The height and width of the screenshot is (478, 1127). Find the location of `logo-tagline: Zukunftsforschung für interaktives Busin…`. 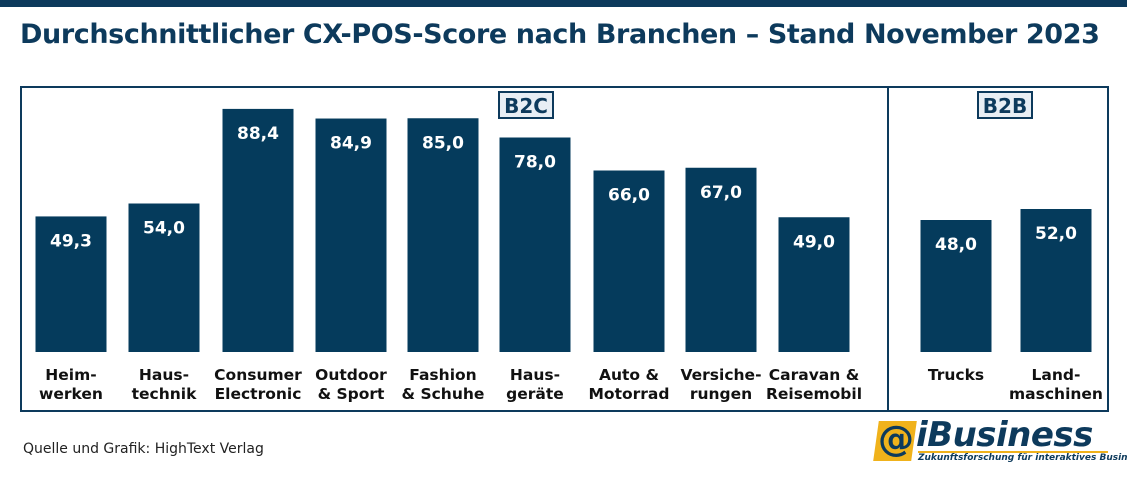

logo-tagline: Zukunftsforschung für interaktives Busin… is located at coordinates (1022, 457).